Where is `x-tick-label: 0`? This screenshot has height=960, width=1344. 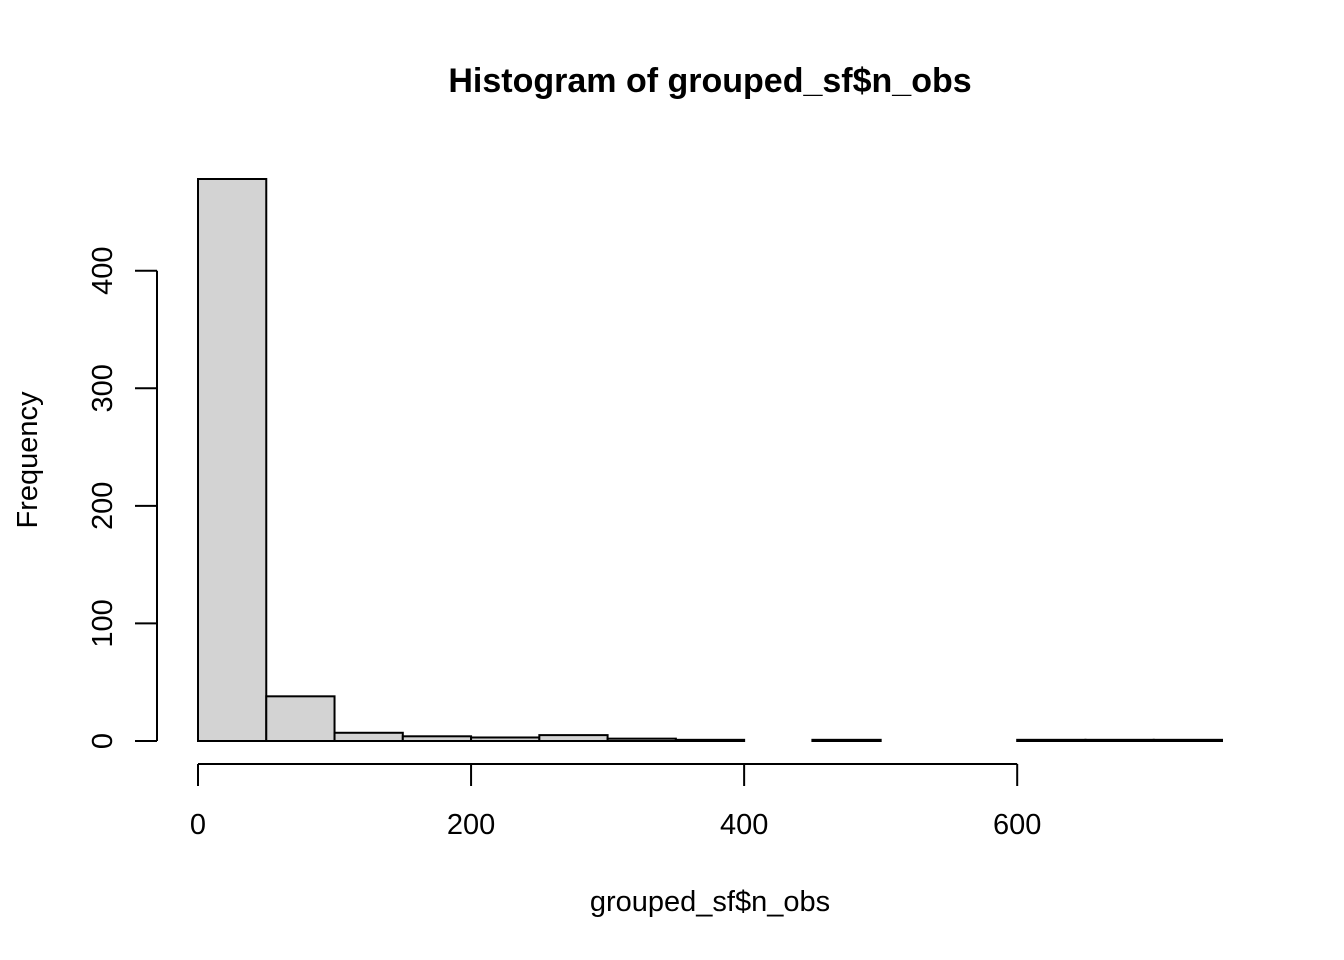
x-tick-label: 0 is located at coordinates (198, 825).